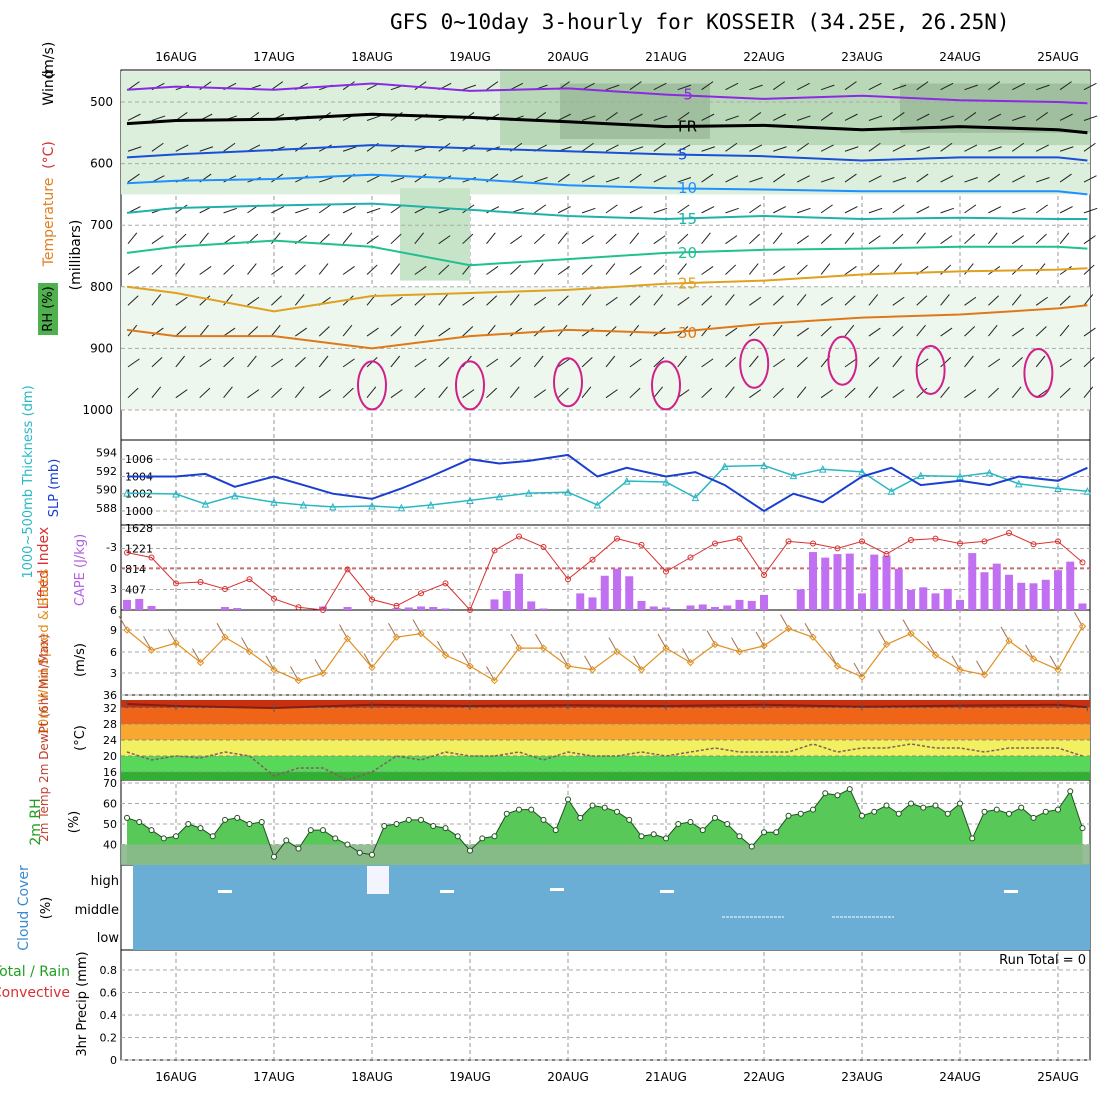 The image size is (1100, 1100). Describe the element at coordinates (604, 762) in the screenshot. I see `dewpoint-line` at that location.